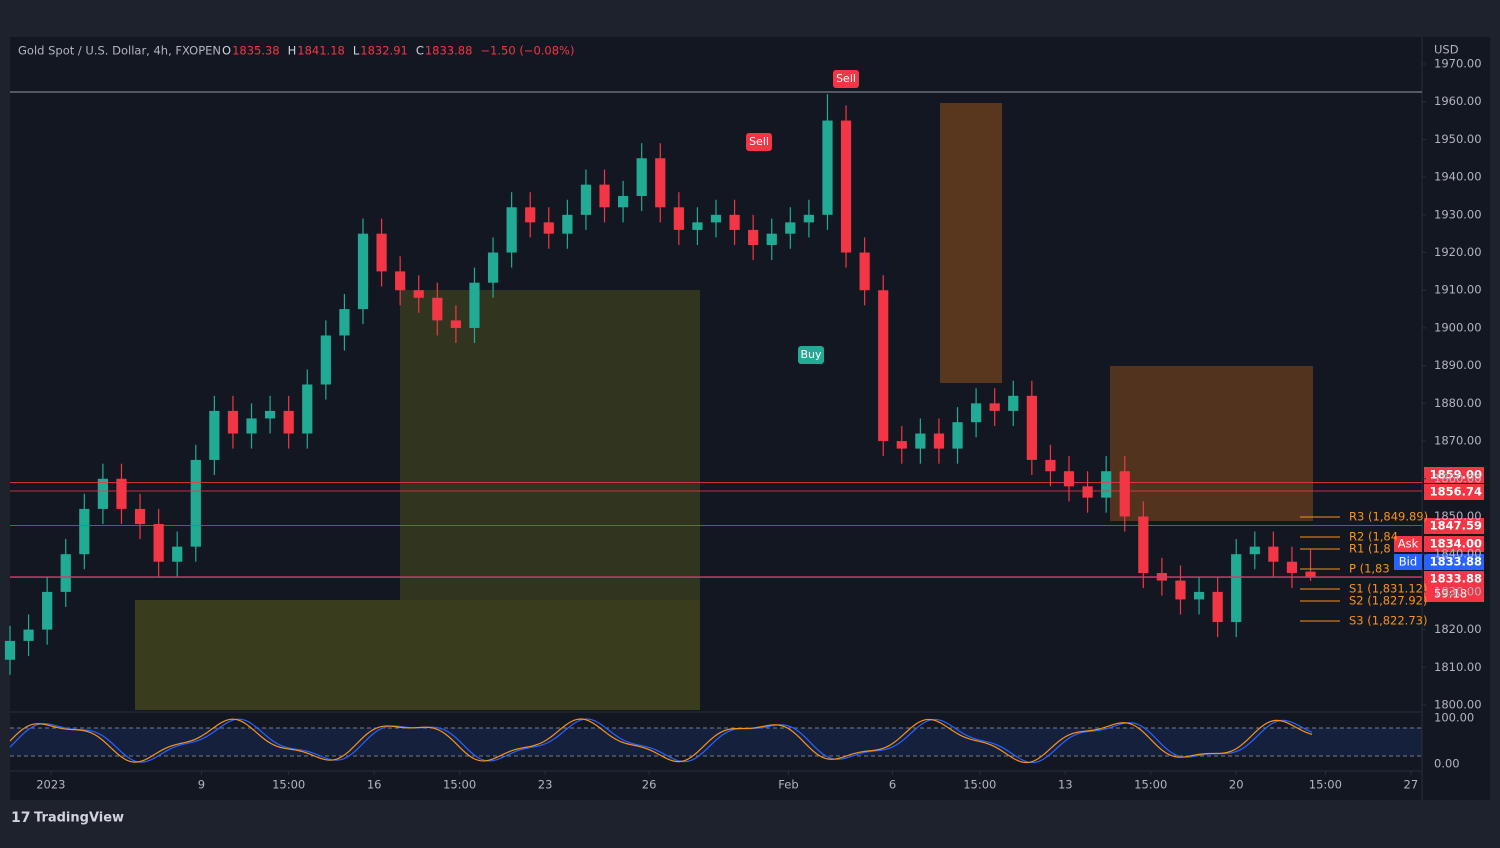 The image size is (1500, 848). Describe the element at coordinates (971, 243) in the screenshot. I see `zone` at that location.